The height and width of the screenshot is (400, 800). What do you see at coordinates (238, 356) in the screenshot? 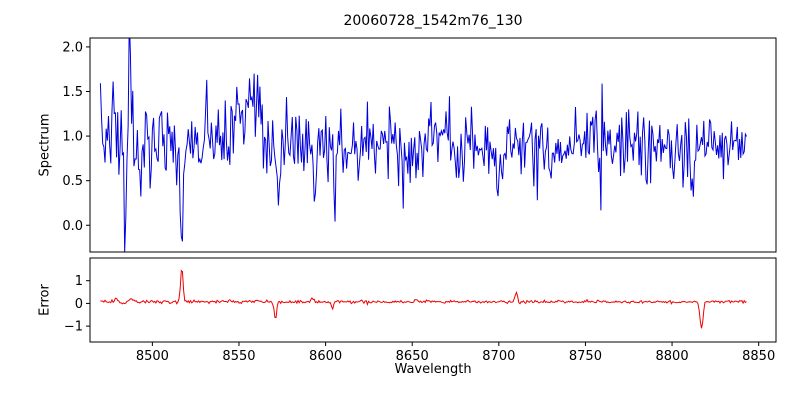
I see `xtick-label: 8550` at bounding box center [238, 356].